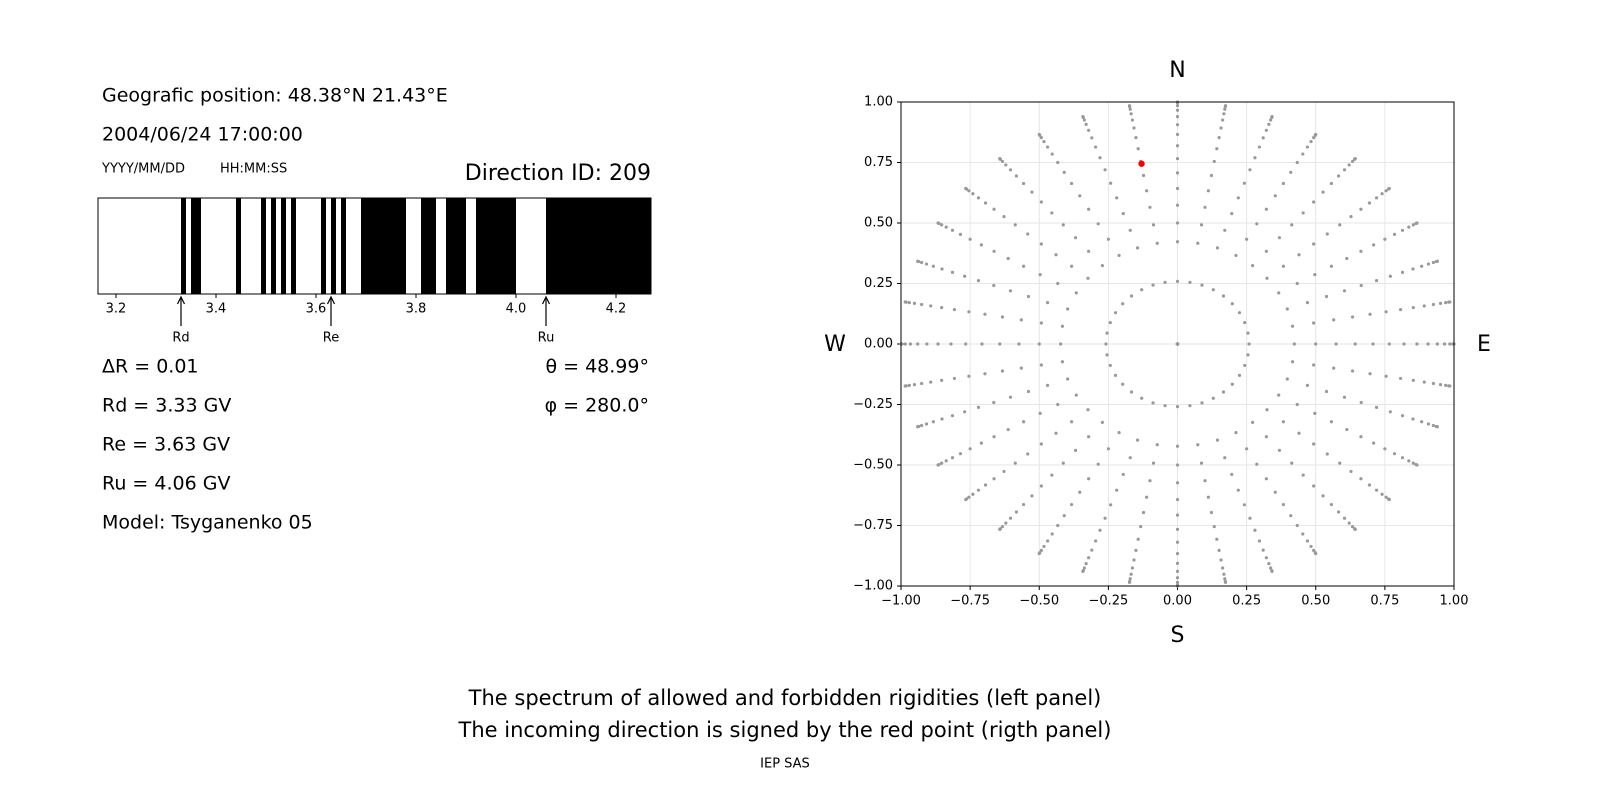 Image resolution: width=1600 pixels, height=800 pixels. Describe the element at coordinates (202, 135) in the screenshot. I see `datetime: 2004/06/24 17:00:00` at that location.